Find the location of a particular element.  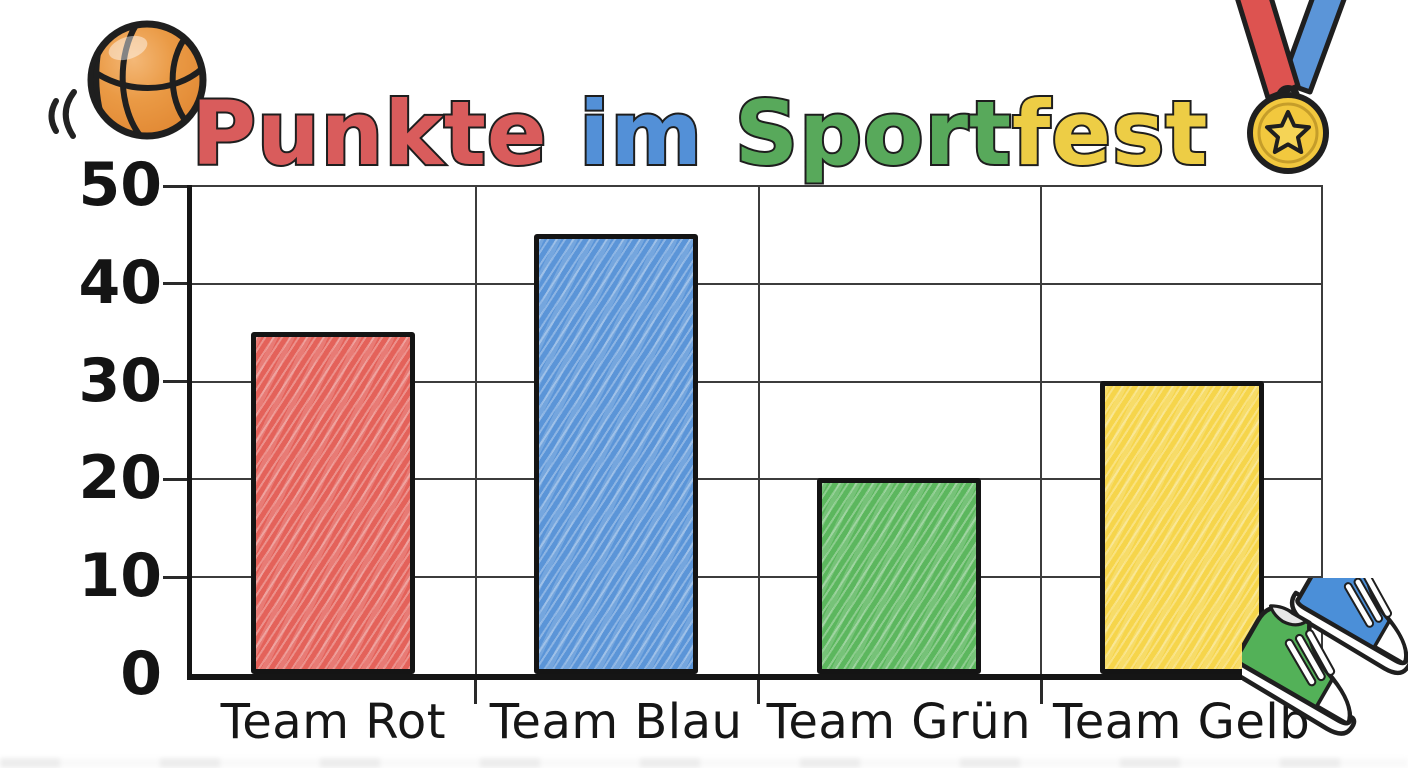

page-bottom-artifact is located at coordinates (704, 763).